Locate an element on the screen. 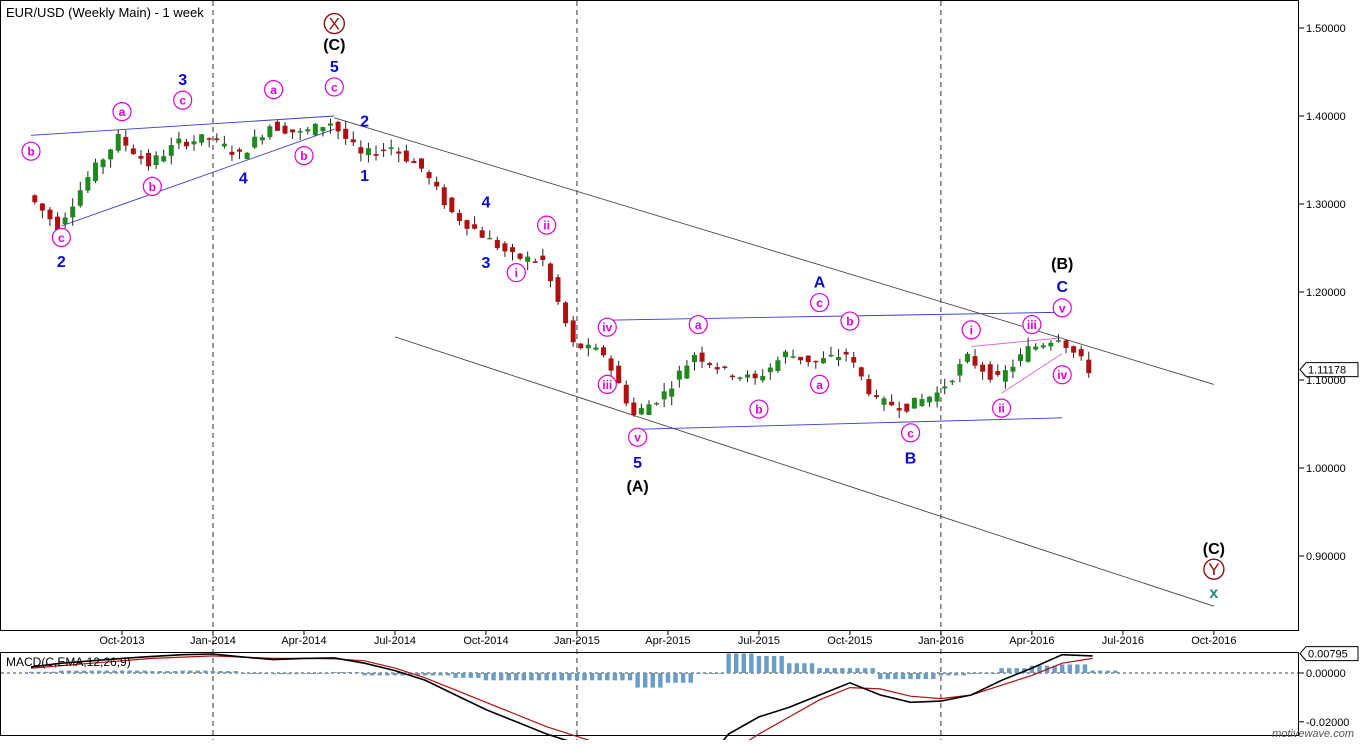 Image resolution: width=1360 pixels, height=745 pixels. x-tick-label: Apr-2016 is located at coordinates (1031, 641).